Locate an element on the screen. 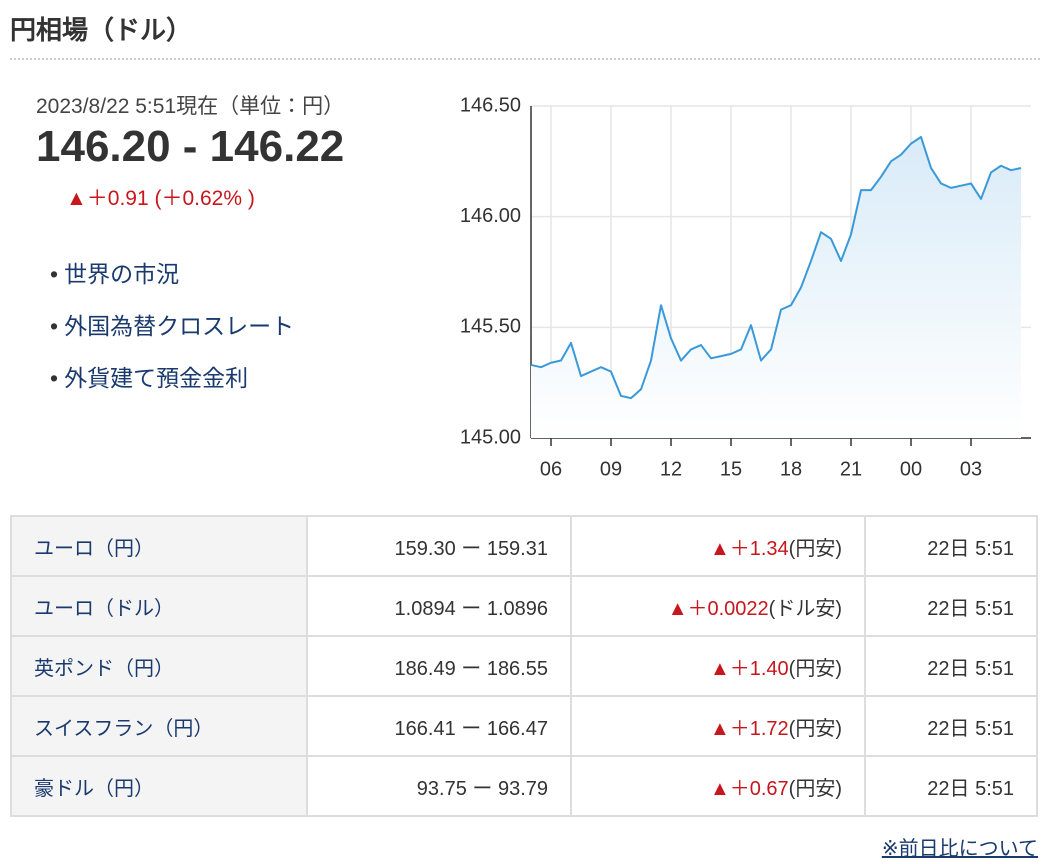 Image resolution: width=1046 pixels, height=864 pixels. link-item: 外国為替クロスレート is located at coordinates (172, 333).